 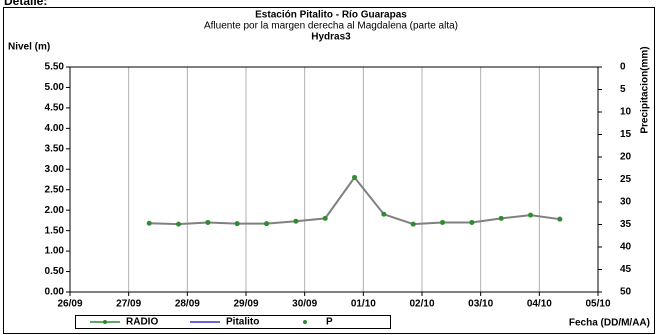 I want to click on legend-label: RADIO, so click(x=142, y=322).